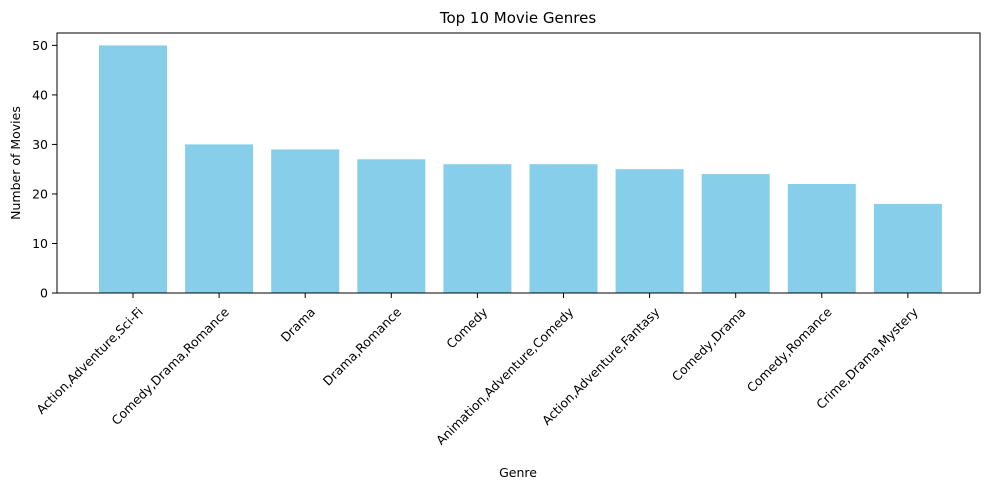 The width and height of the screenshot is (989, 490). What do you see at coordinates (298, 324) in the screenshot?
I see `x-tick-label-3: Drama` at bounding box center [298, 324].